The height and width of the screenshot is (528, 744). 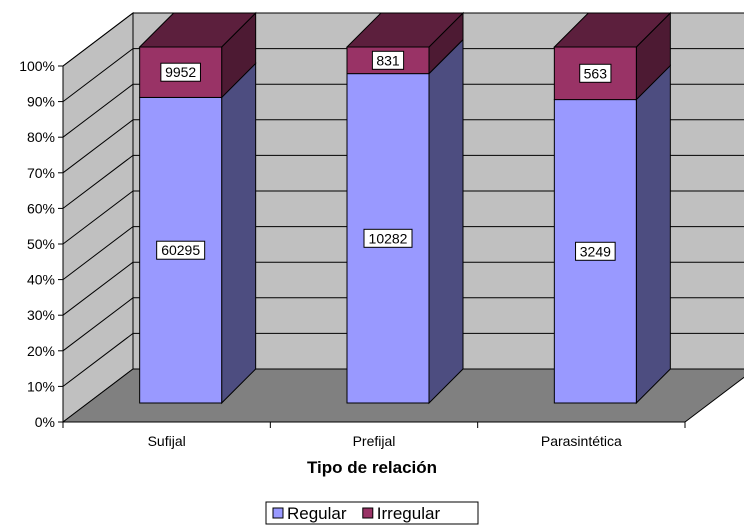 I want to click on x-tick-label: Sufijal, so click(x=167, y=441).